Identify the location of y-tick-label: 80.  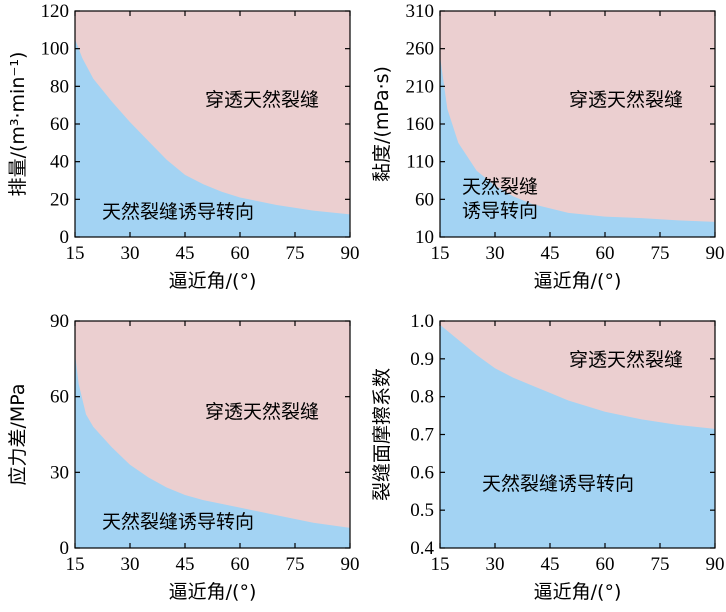
(59, 86).